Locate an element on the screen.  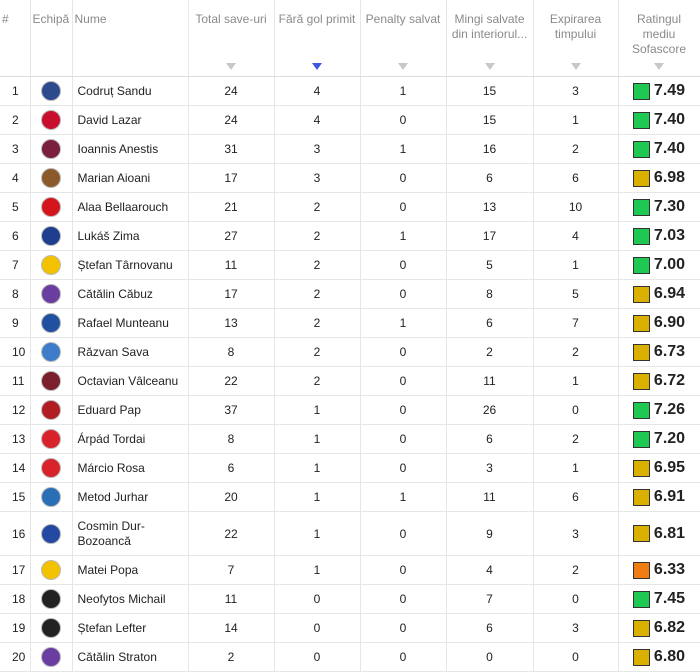
rating-cell: 6.80 is located at coordinates (659, 657).